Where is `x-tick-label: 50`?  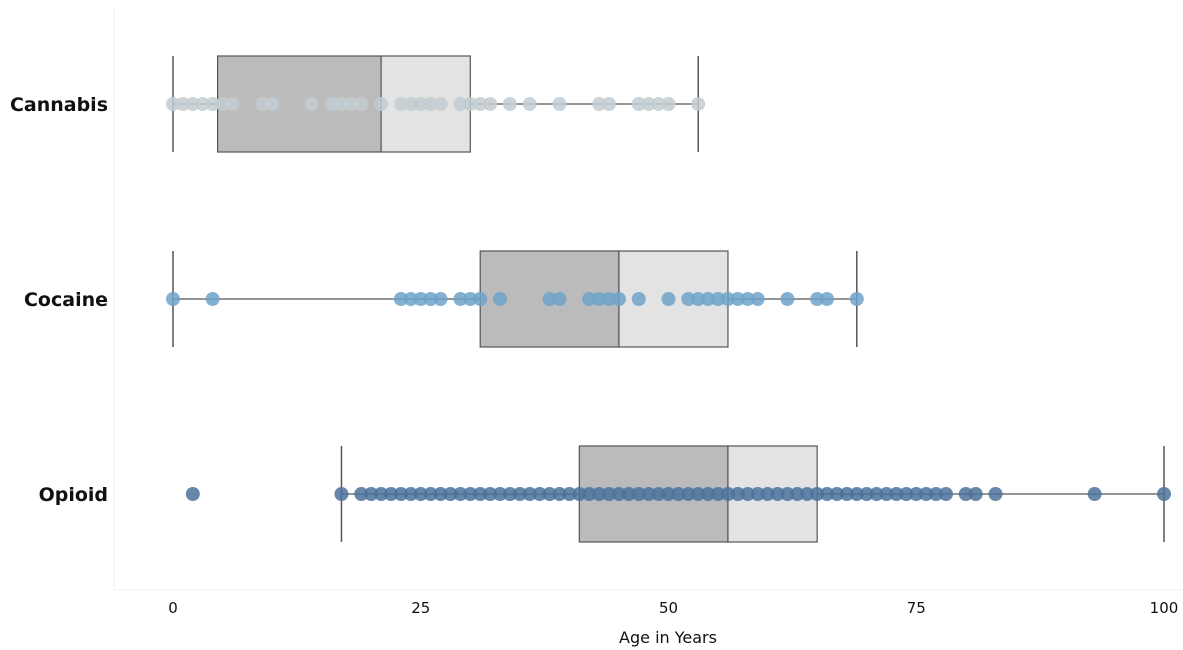
x-tick-label: 50 is located at coordinates (668, 608).